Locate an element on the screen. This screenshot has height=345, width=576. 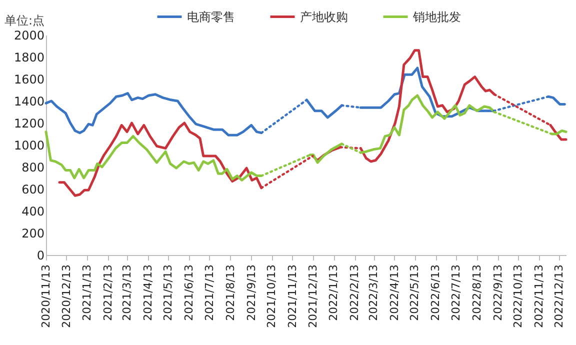
x-tick-label: 2021/7/13 is located at coordinates (209, 292).